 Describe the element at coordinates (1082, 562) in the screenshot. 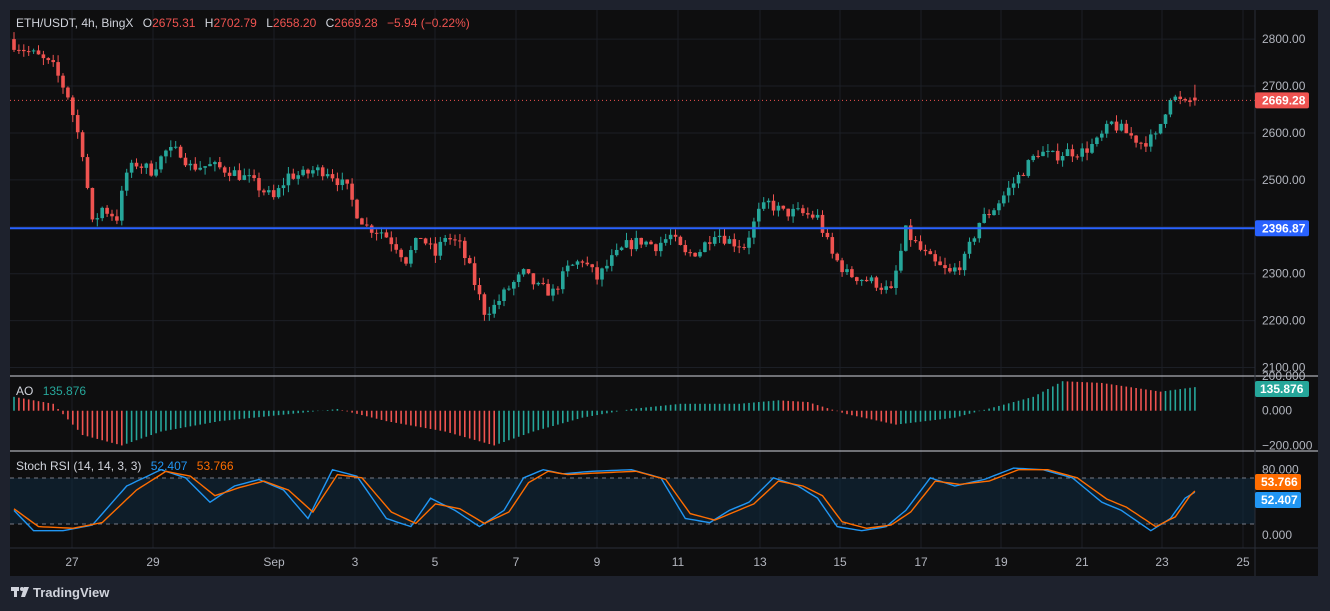

I see `time-tick-label: 21` at that location.